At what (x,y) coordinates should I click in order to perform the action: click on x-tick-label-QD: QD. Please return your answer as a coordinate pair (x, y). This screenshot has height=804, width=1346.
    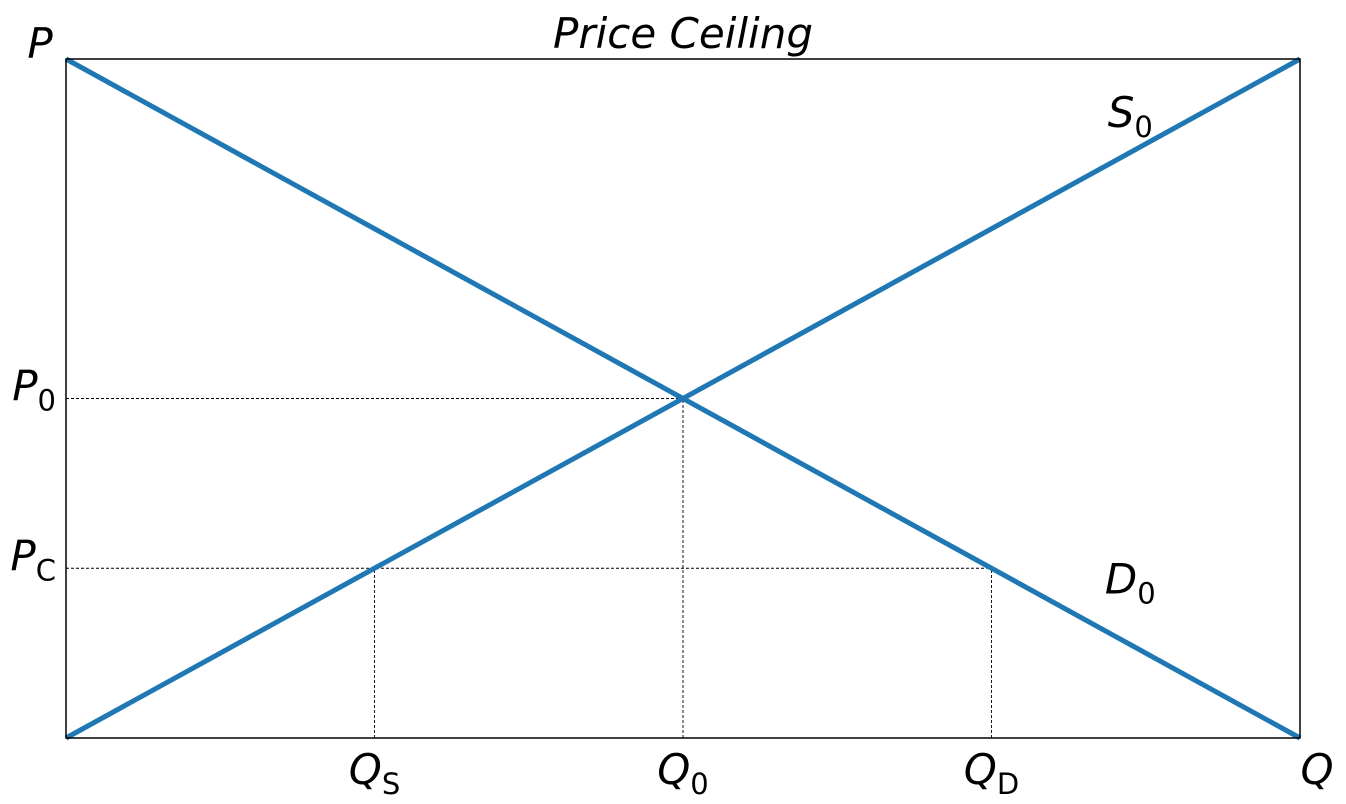
    Looking at the image, I should click on (991, 773).